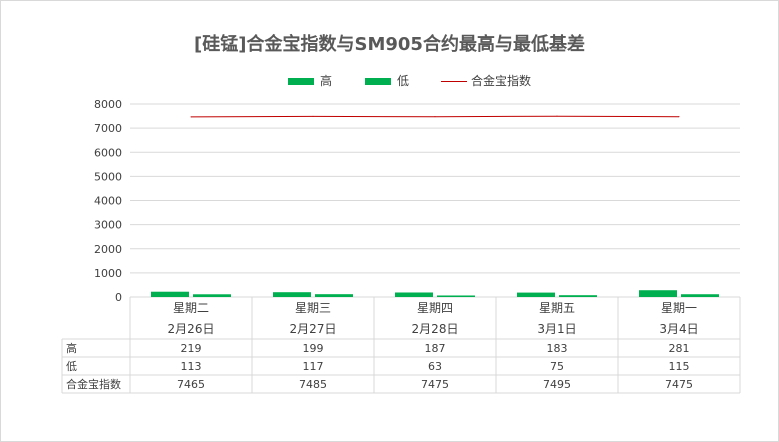  What do you see at coordinates (557, 366) in the screenshot?
I see `table-cell-value: 75` at bounding box center [557, 366].